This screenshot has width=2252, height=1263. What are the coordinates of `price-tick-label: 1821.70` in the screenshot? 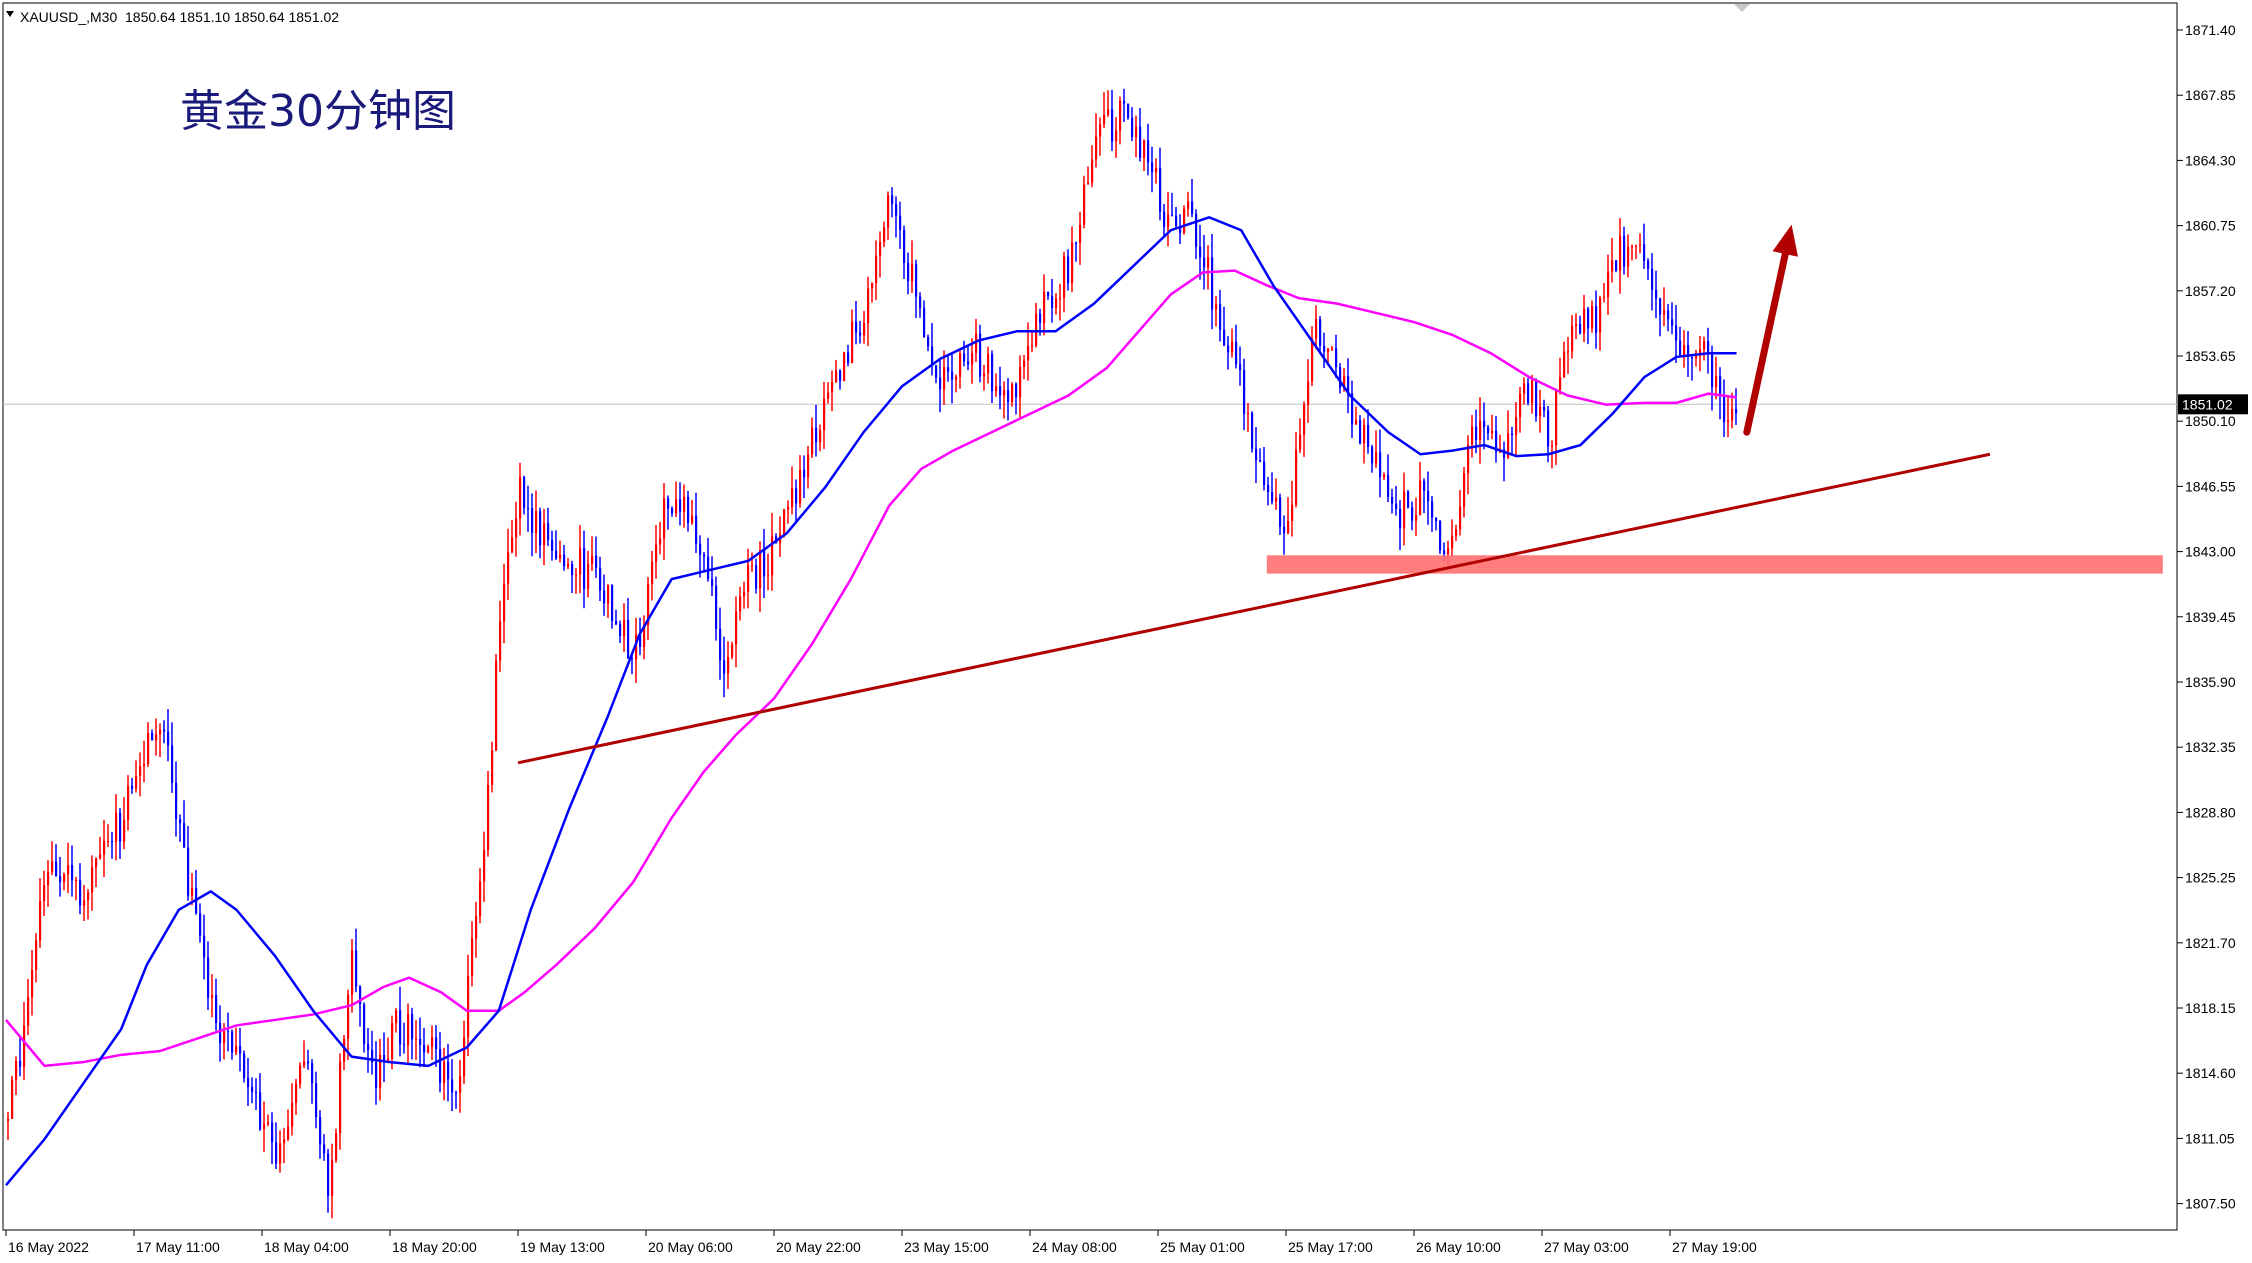 It's located at (2210, 943).